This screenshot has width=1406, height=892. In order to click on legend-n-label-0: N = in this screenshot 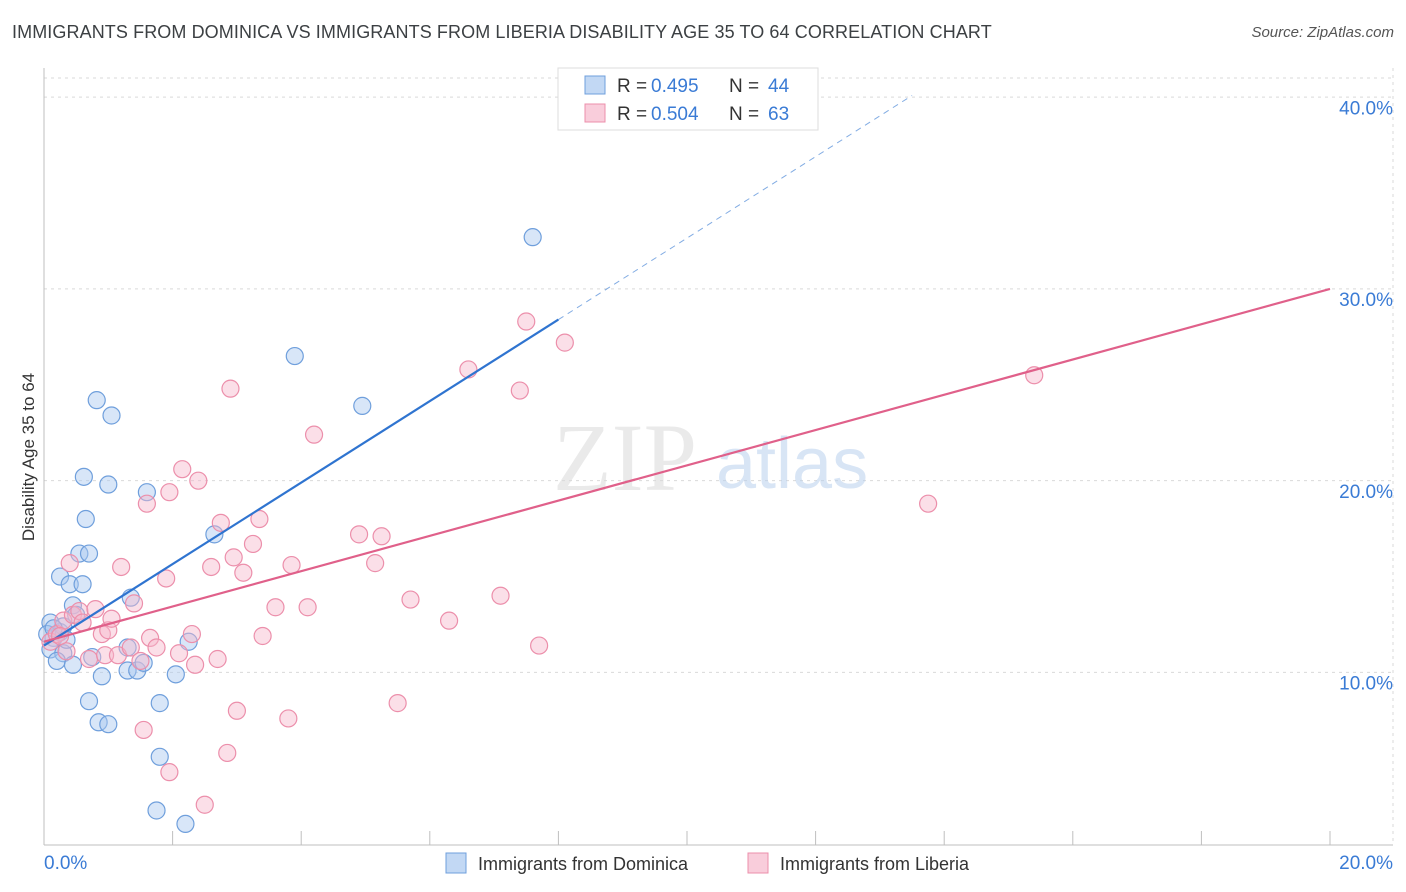, I will do `click(744, 86)`.